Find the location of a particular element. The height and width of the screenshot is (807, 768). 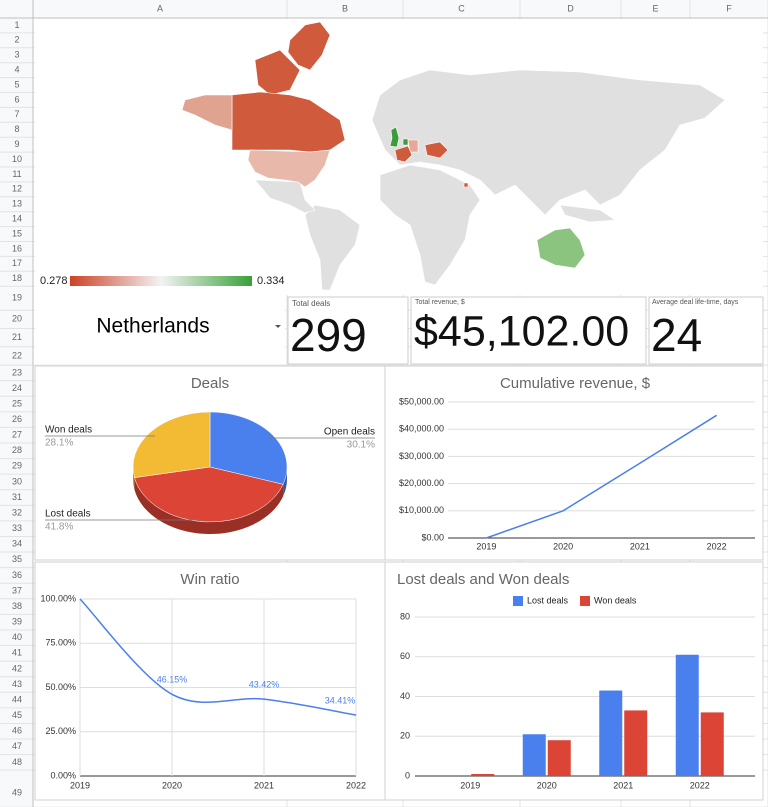

row-header: 45 is located at coordinates (17, 715).